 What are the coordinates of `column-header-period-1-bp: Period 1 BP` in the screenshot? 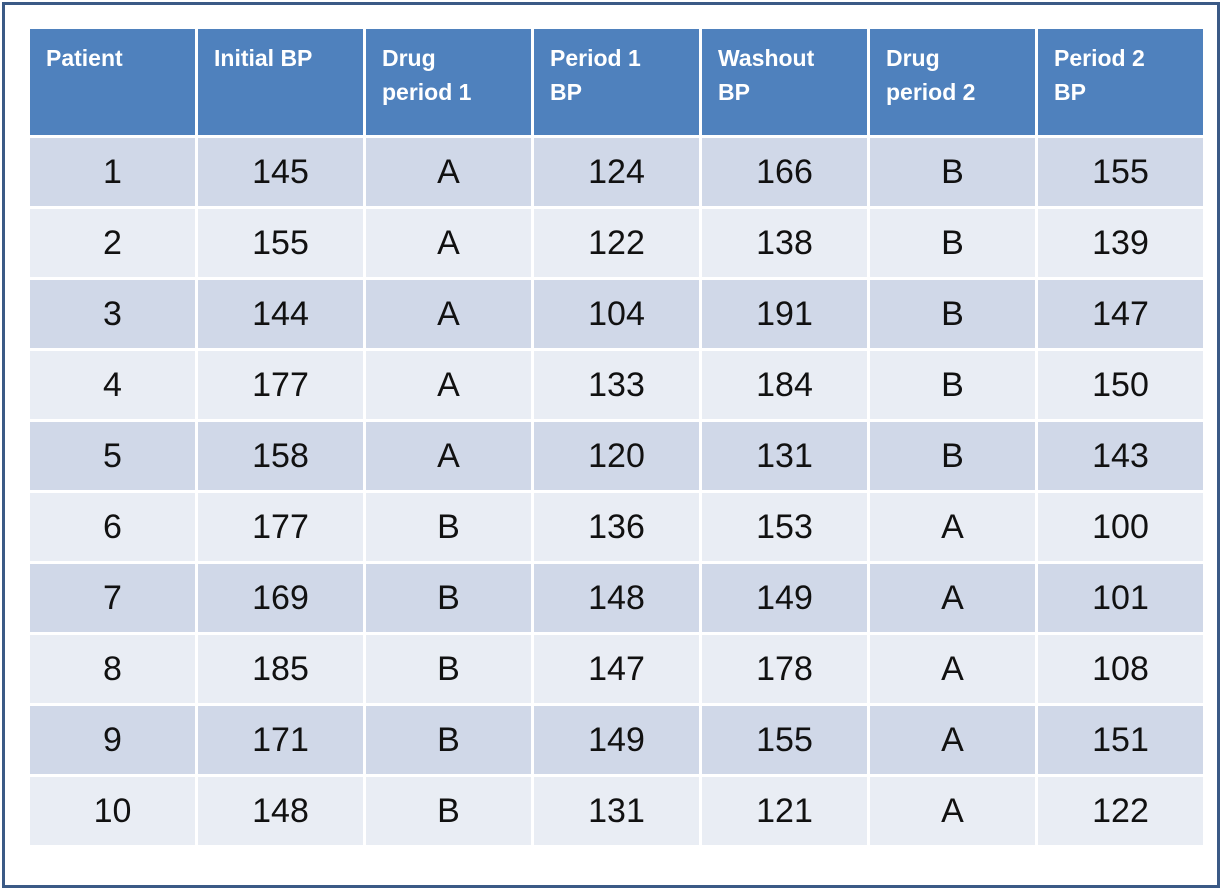 It's located at (616, 82).